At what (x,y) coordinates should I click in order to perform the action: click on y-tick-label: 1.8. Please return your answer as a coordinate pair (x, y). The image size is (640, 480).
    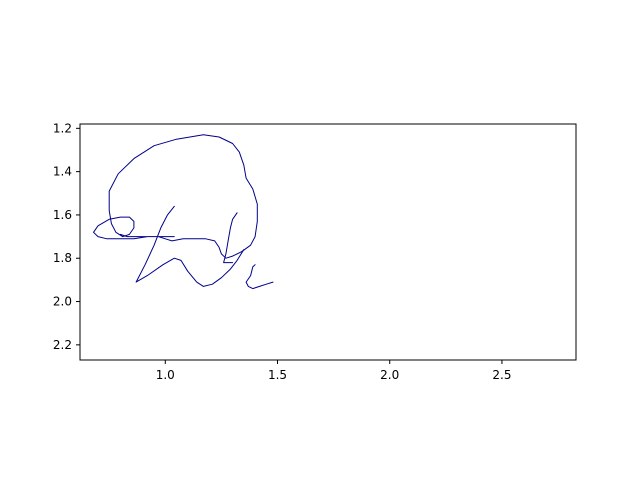
    Looking at the image, I should click on (62, 258).